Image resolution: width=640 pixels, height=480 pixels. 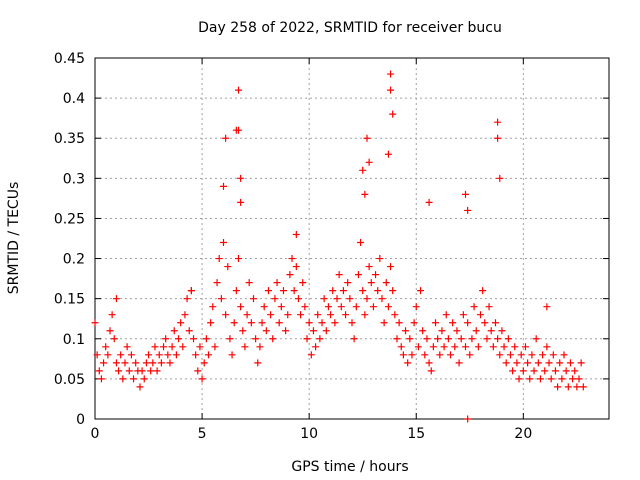 What do you see at coordinates (74, 260) in the screenshot?
I see `y-tick-label: 0.2` at bounding box center [74, 260].